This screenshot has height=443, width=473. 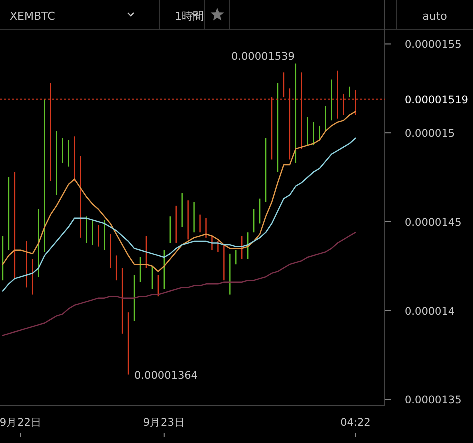 What do you see at coordinates (166, 376) in the screenshot?
I see `annotation: 0.00001364` at bounding box center [166, 376].